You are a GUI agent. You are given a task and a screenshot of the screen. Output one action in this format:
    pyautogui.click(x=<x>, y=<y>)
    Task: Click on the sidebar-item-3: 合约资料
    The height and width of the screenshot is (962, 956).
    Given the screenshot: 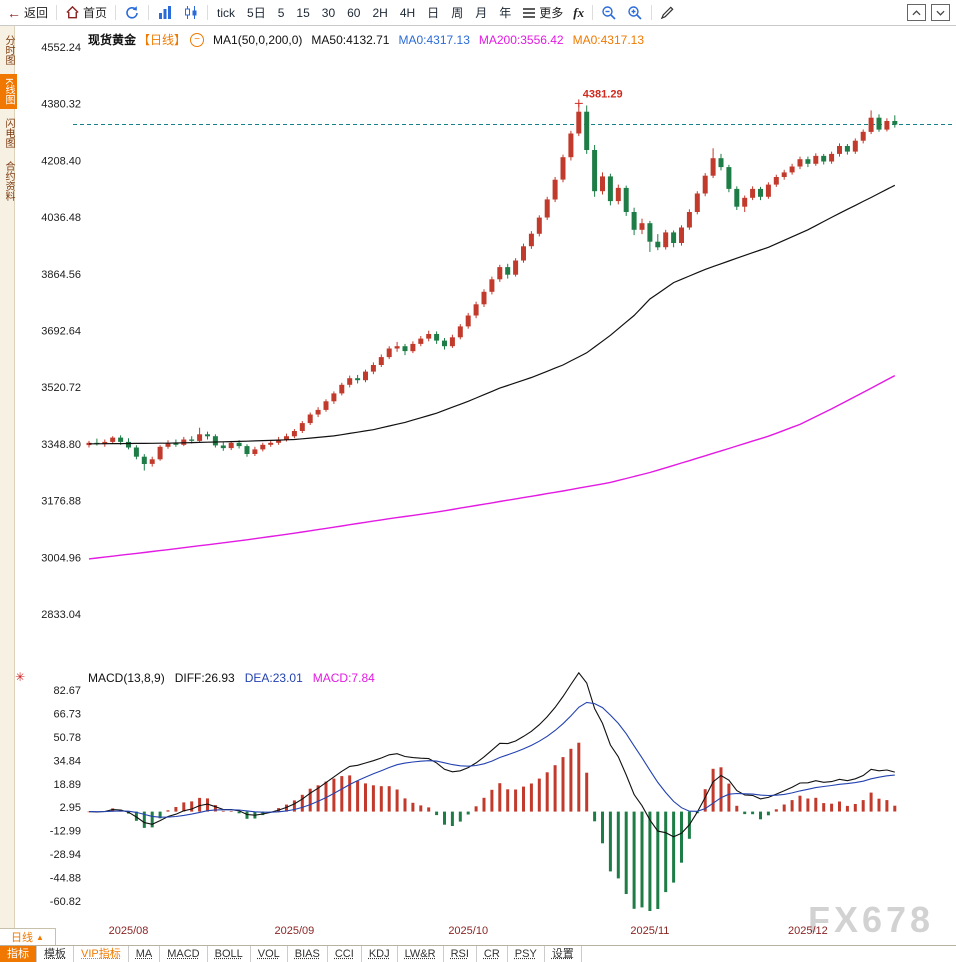 What is the action you would take?
    pyautogui.click(x=8, y=180)
    